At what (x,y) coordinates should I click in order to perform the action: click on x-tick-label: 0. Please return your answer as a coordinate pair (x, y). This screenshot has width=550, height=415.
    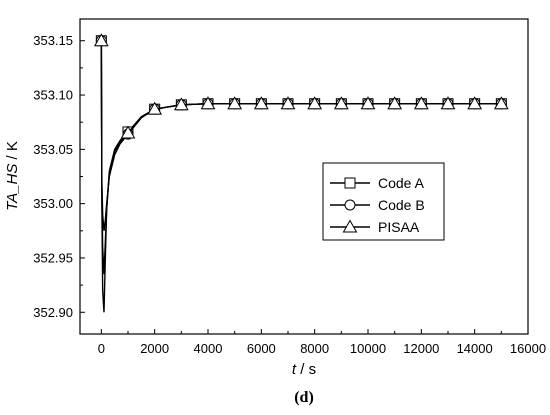
    Looking at the image, I should click on (101, 348).